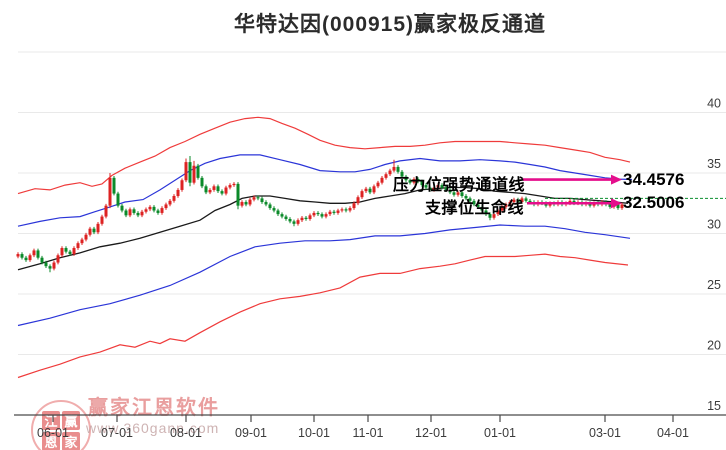 The image size is (726, 450). I want to click on resistance-annotation-value: 34.4576, so click(654, 179).